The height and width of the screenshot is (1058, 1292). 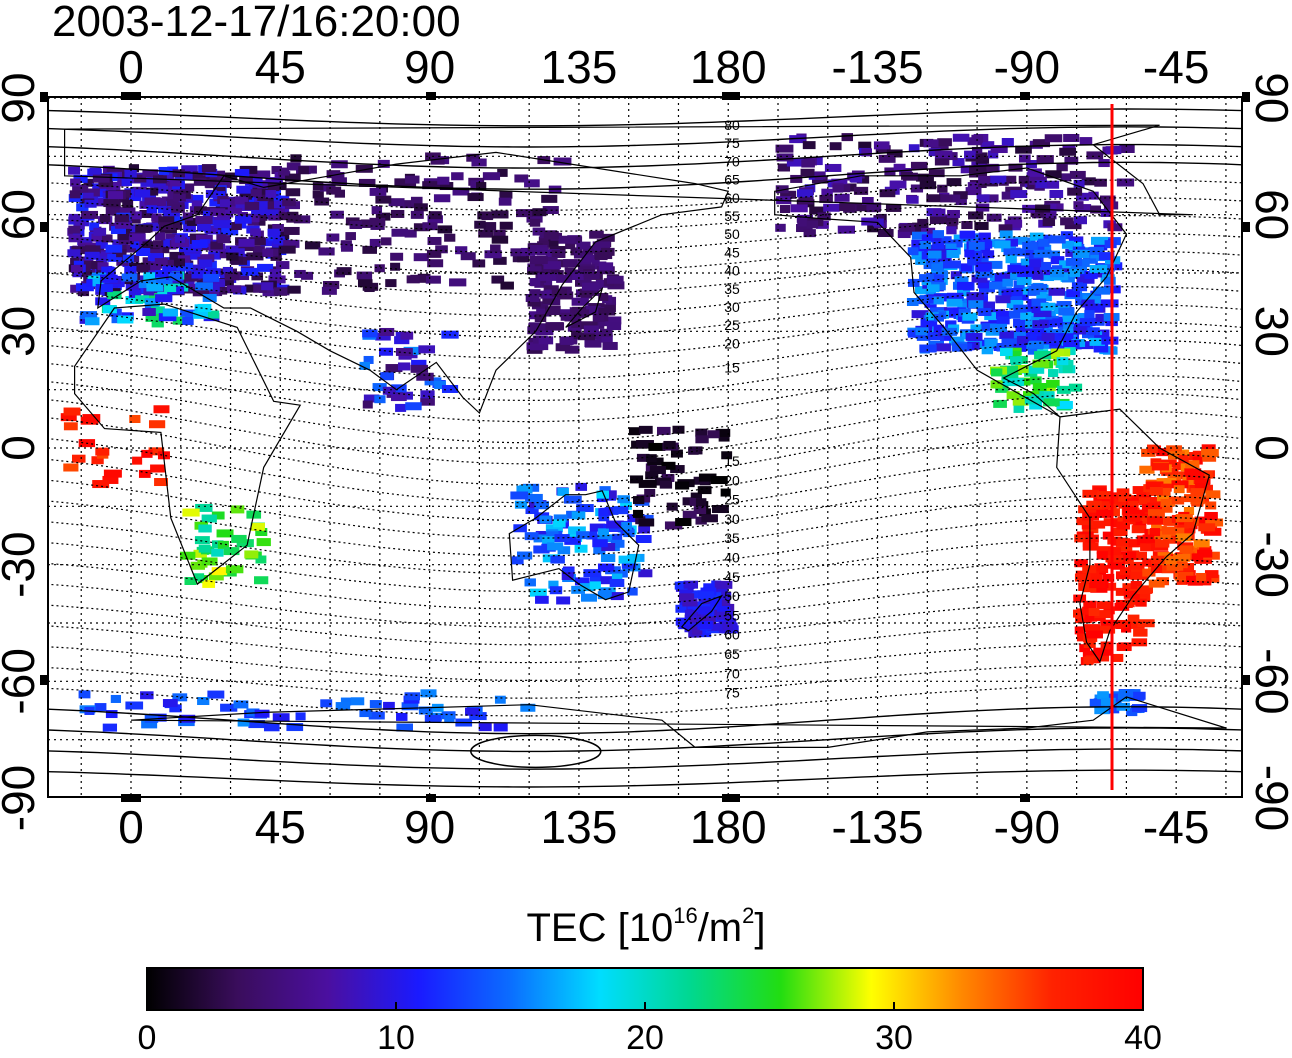 I want to click on bottom-lon-label: 180, so click(x=728, y=827).